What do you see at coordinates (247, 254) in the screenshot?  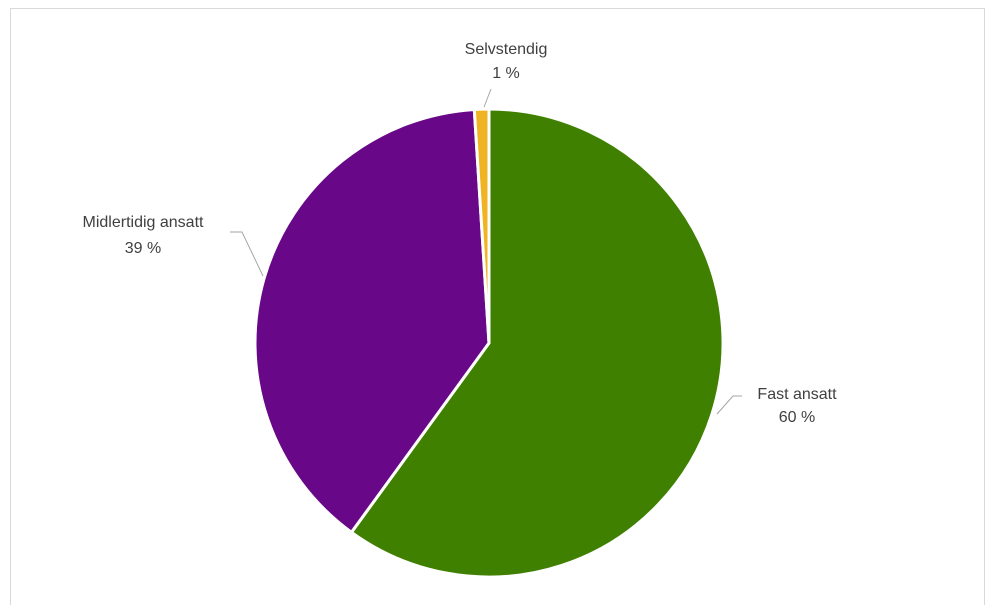 I see `leader-line-midlertidig-ansatt` at bounding box center [247, 254].